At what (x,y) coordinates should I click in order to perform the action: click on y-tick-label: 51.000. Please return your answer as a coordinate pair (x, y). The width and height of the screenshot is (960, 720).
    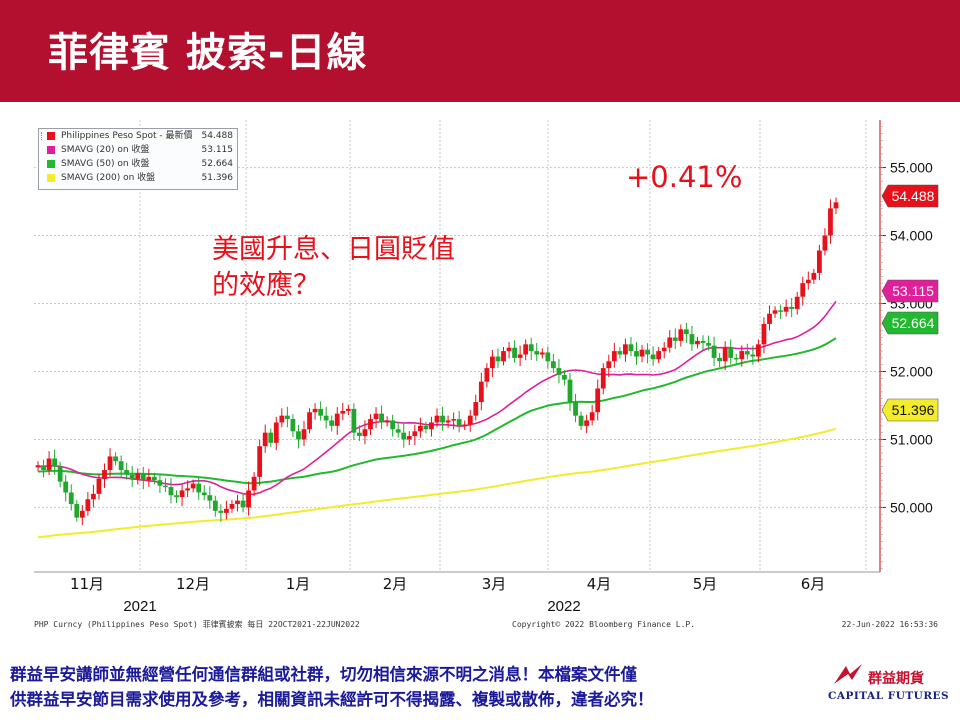
    Looking at the image, I should click on (911, 439).